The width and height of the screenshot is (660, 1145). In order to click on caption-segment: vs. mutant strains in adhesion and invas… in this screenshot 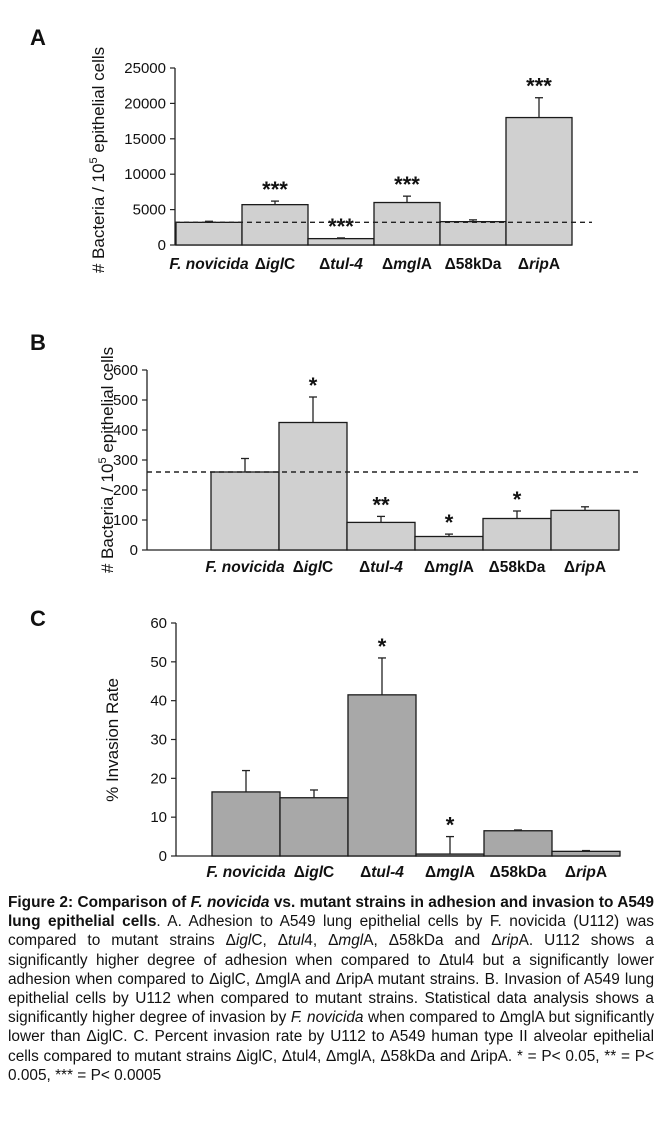, I will do `click(331, 912)`.